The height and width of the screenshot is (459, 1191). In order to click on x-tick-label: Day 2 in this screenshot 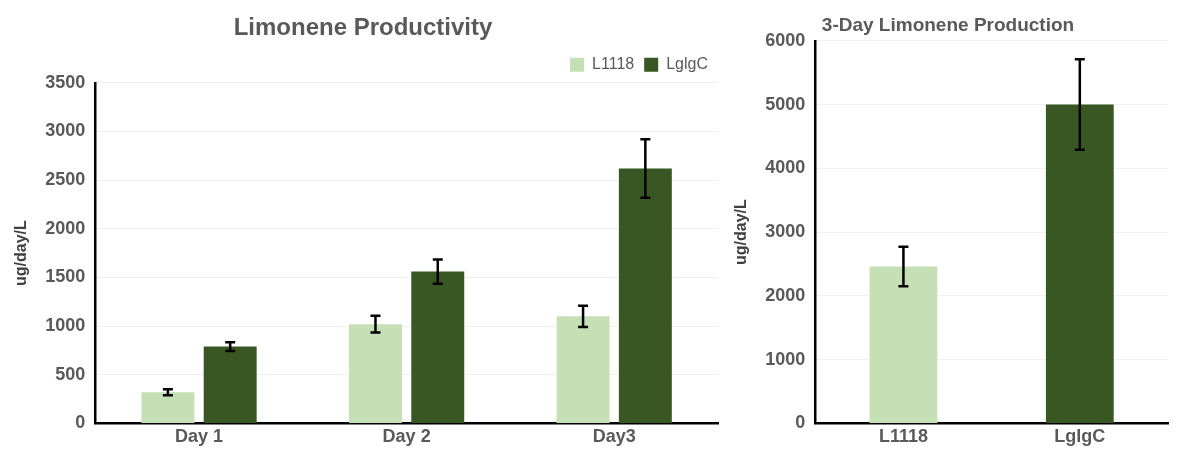, I will do `click(406, 436)`.